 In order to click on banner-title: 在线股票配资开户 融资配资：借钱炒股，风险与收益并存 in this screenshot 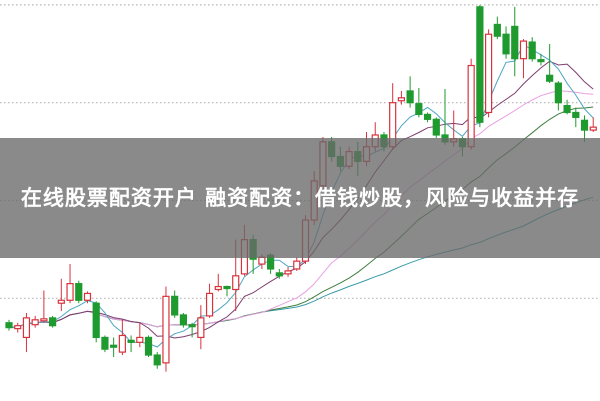, I will do `click(300, 197)`.